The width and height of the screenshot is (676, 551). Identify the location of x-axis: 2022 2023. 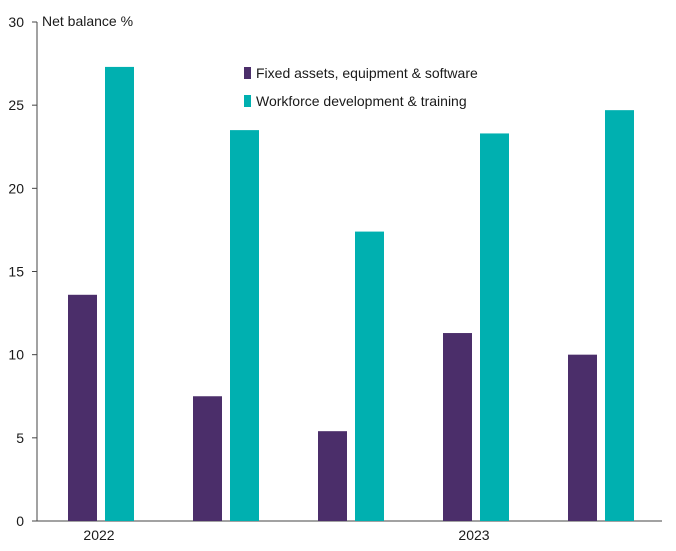
(349, 531).